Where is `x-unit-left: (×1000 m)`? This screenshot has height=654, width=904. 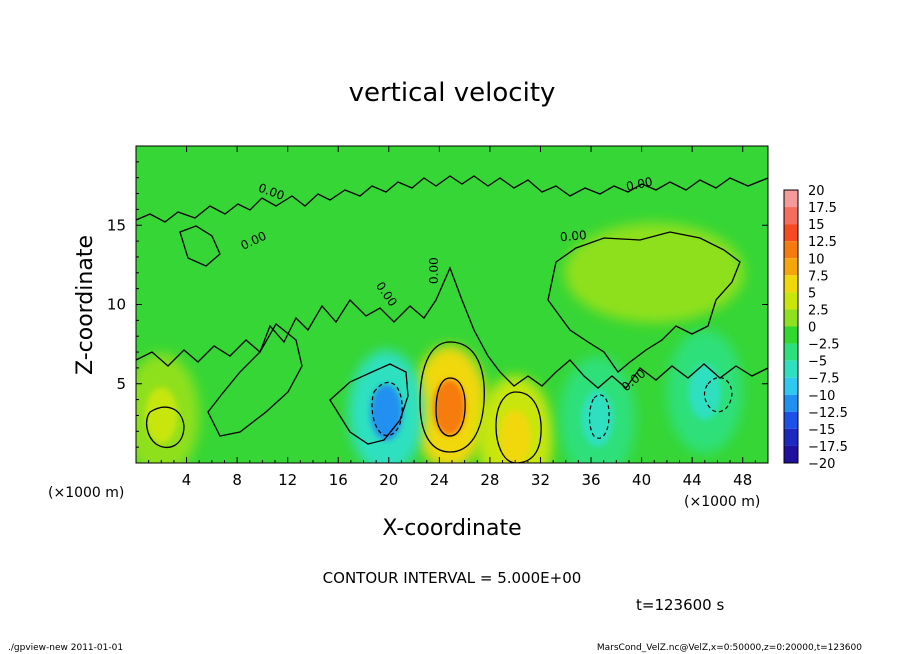 x-unit-left: (×1000 m) is located at coordinates (86, 493).